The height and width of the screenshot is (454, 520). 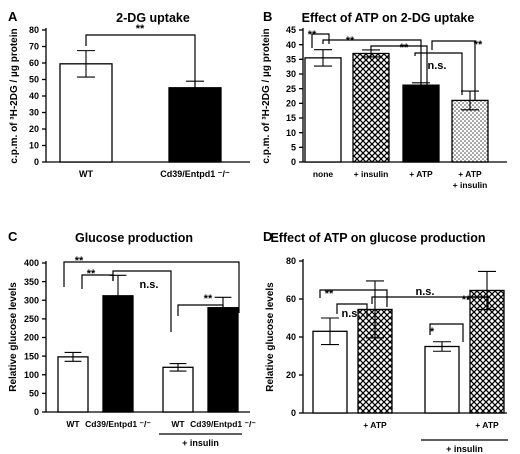 I want to click on y-tick-label: 25, so click(x=291, y=89).